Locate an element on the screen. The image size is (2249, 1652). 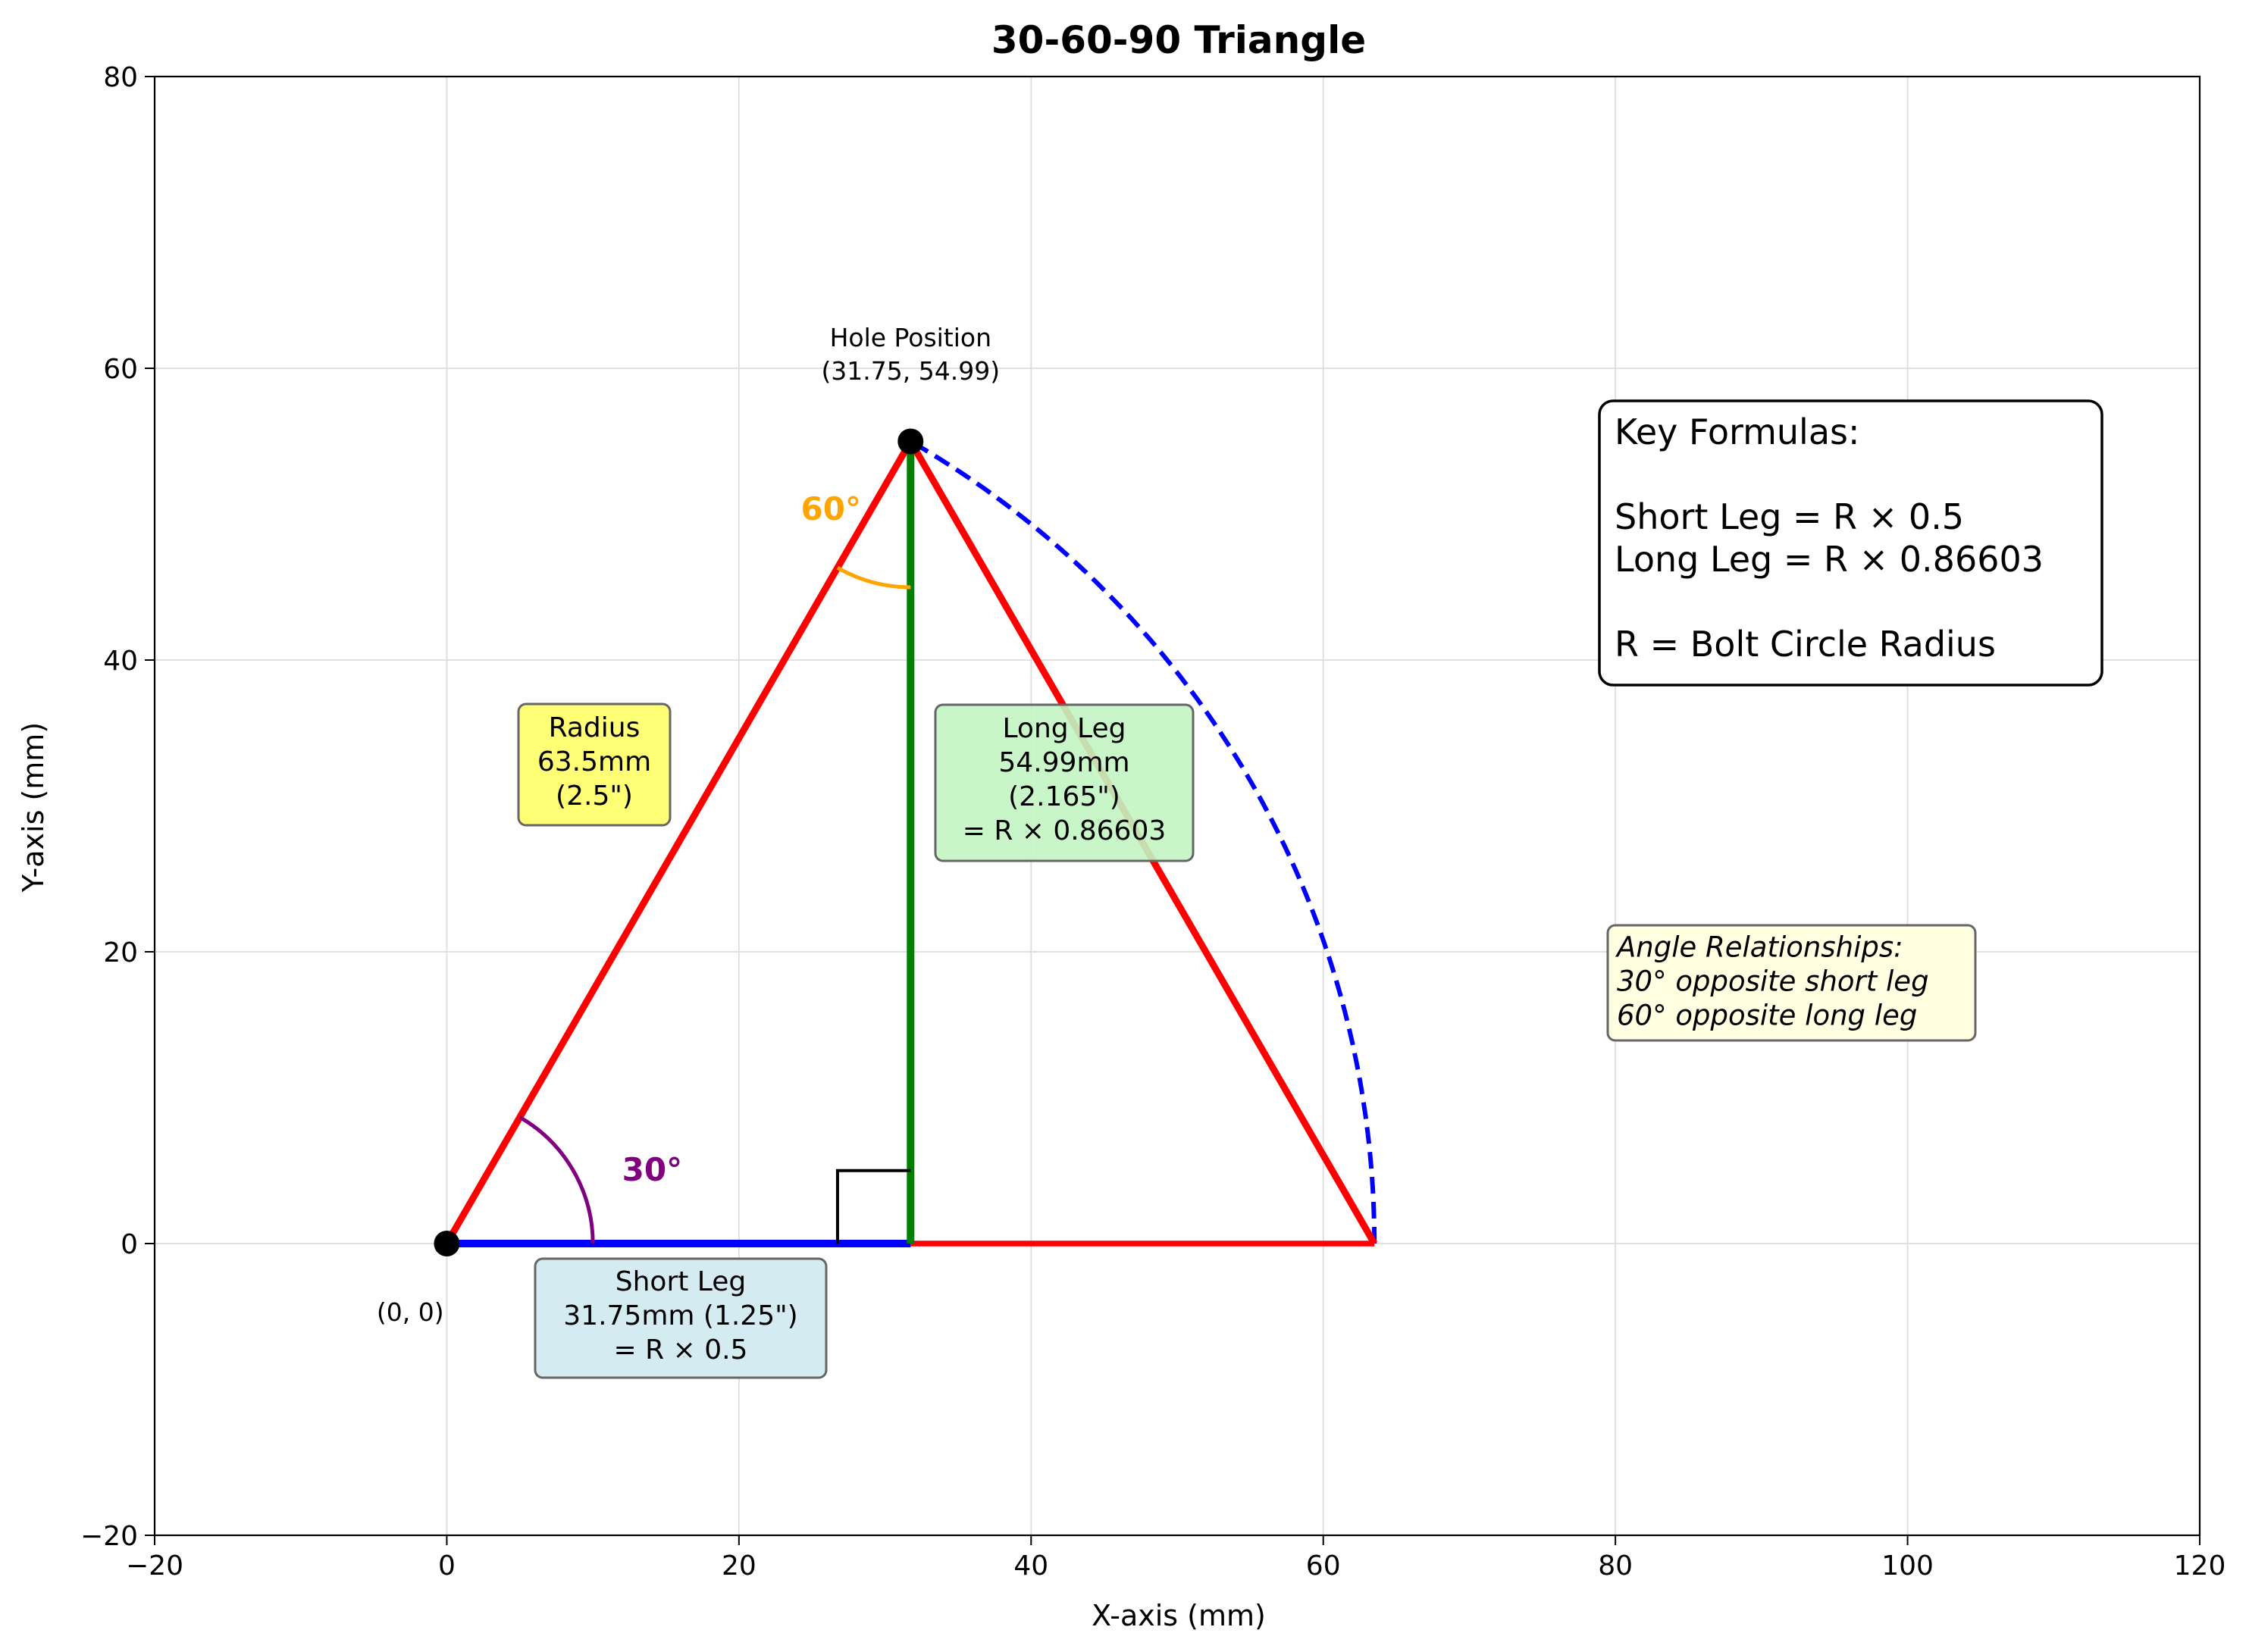
hole-position-point is located at coordinates (910, 441).